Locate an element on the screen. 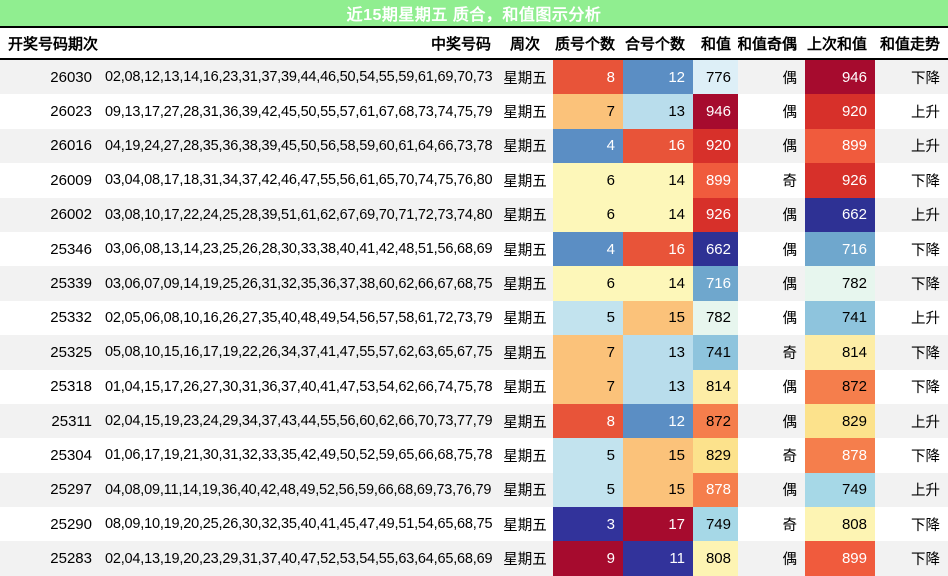  period-cell: 26030 is located at coordinates (71, 77).